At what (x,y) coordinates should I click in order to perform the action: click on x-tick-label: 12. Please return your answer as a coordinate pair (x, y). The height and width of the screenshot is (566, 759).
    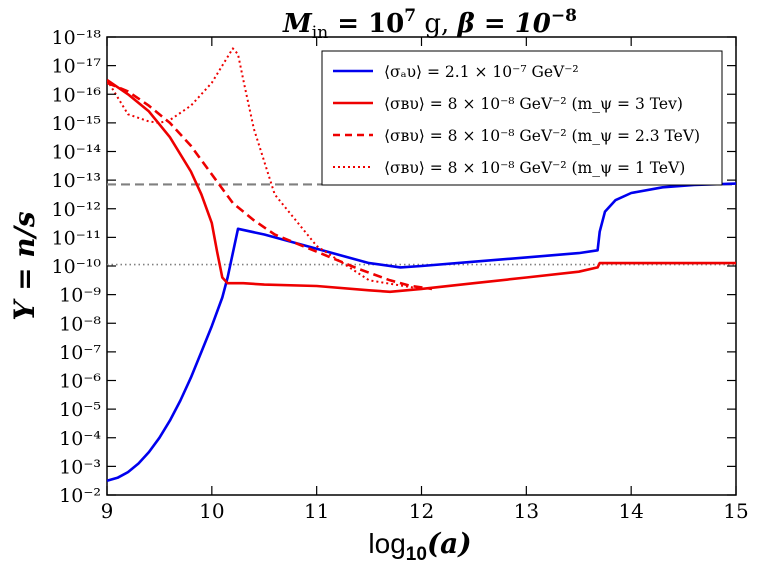
    Looking at the image, I should click on (421, 511).